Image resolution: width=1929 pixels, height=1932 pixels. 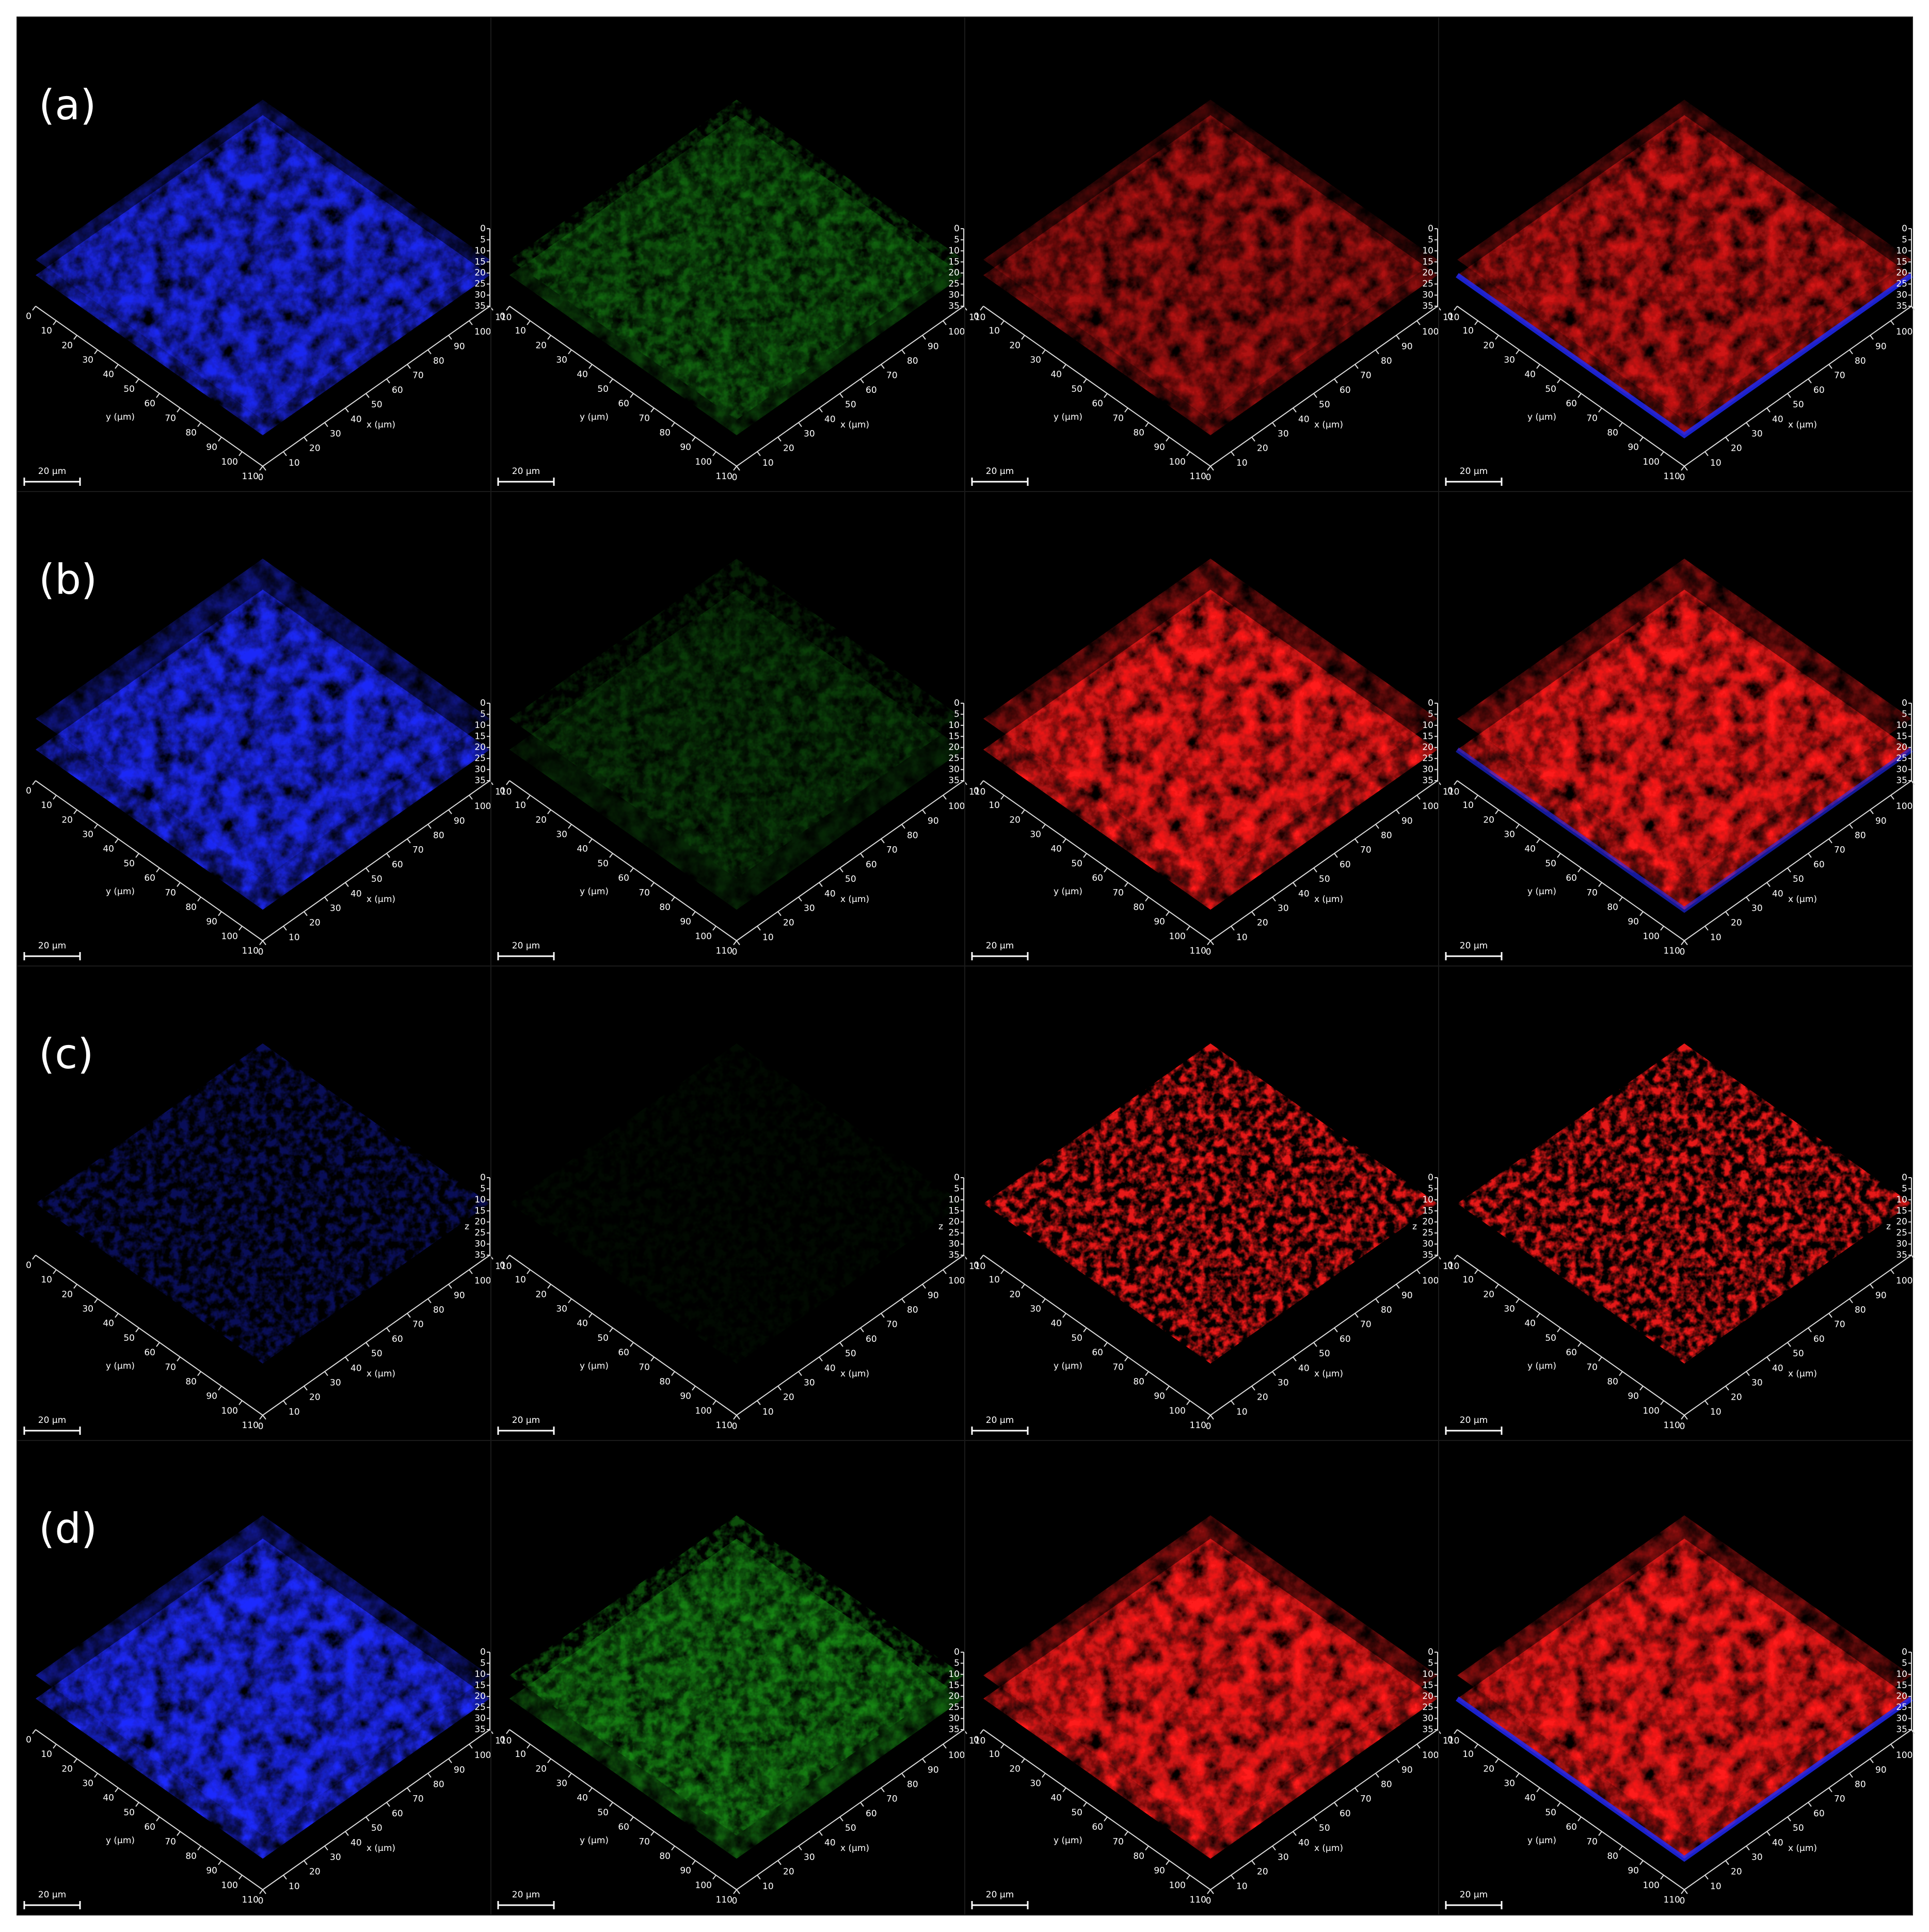 What do you see at coordinates (1902, 758) in the screenshot?
I see `z-tick-label: 25` at bounding box center [1902, 758].